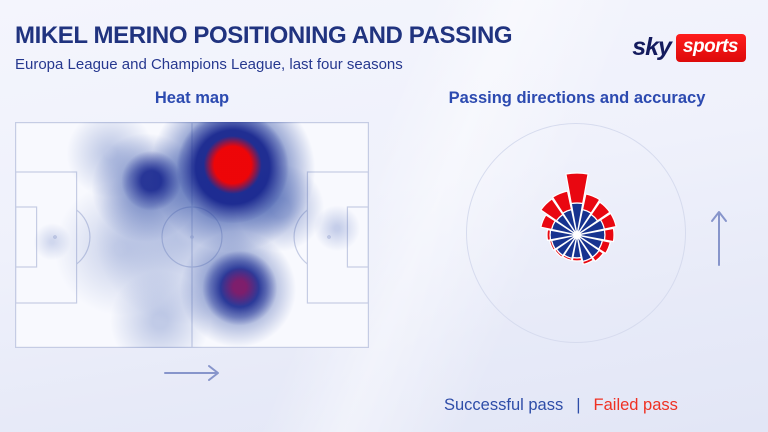  I want to click on rose-title: Passing directions and accuracy, so click(577, 98).